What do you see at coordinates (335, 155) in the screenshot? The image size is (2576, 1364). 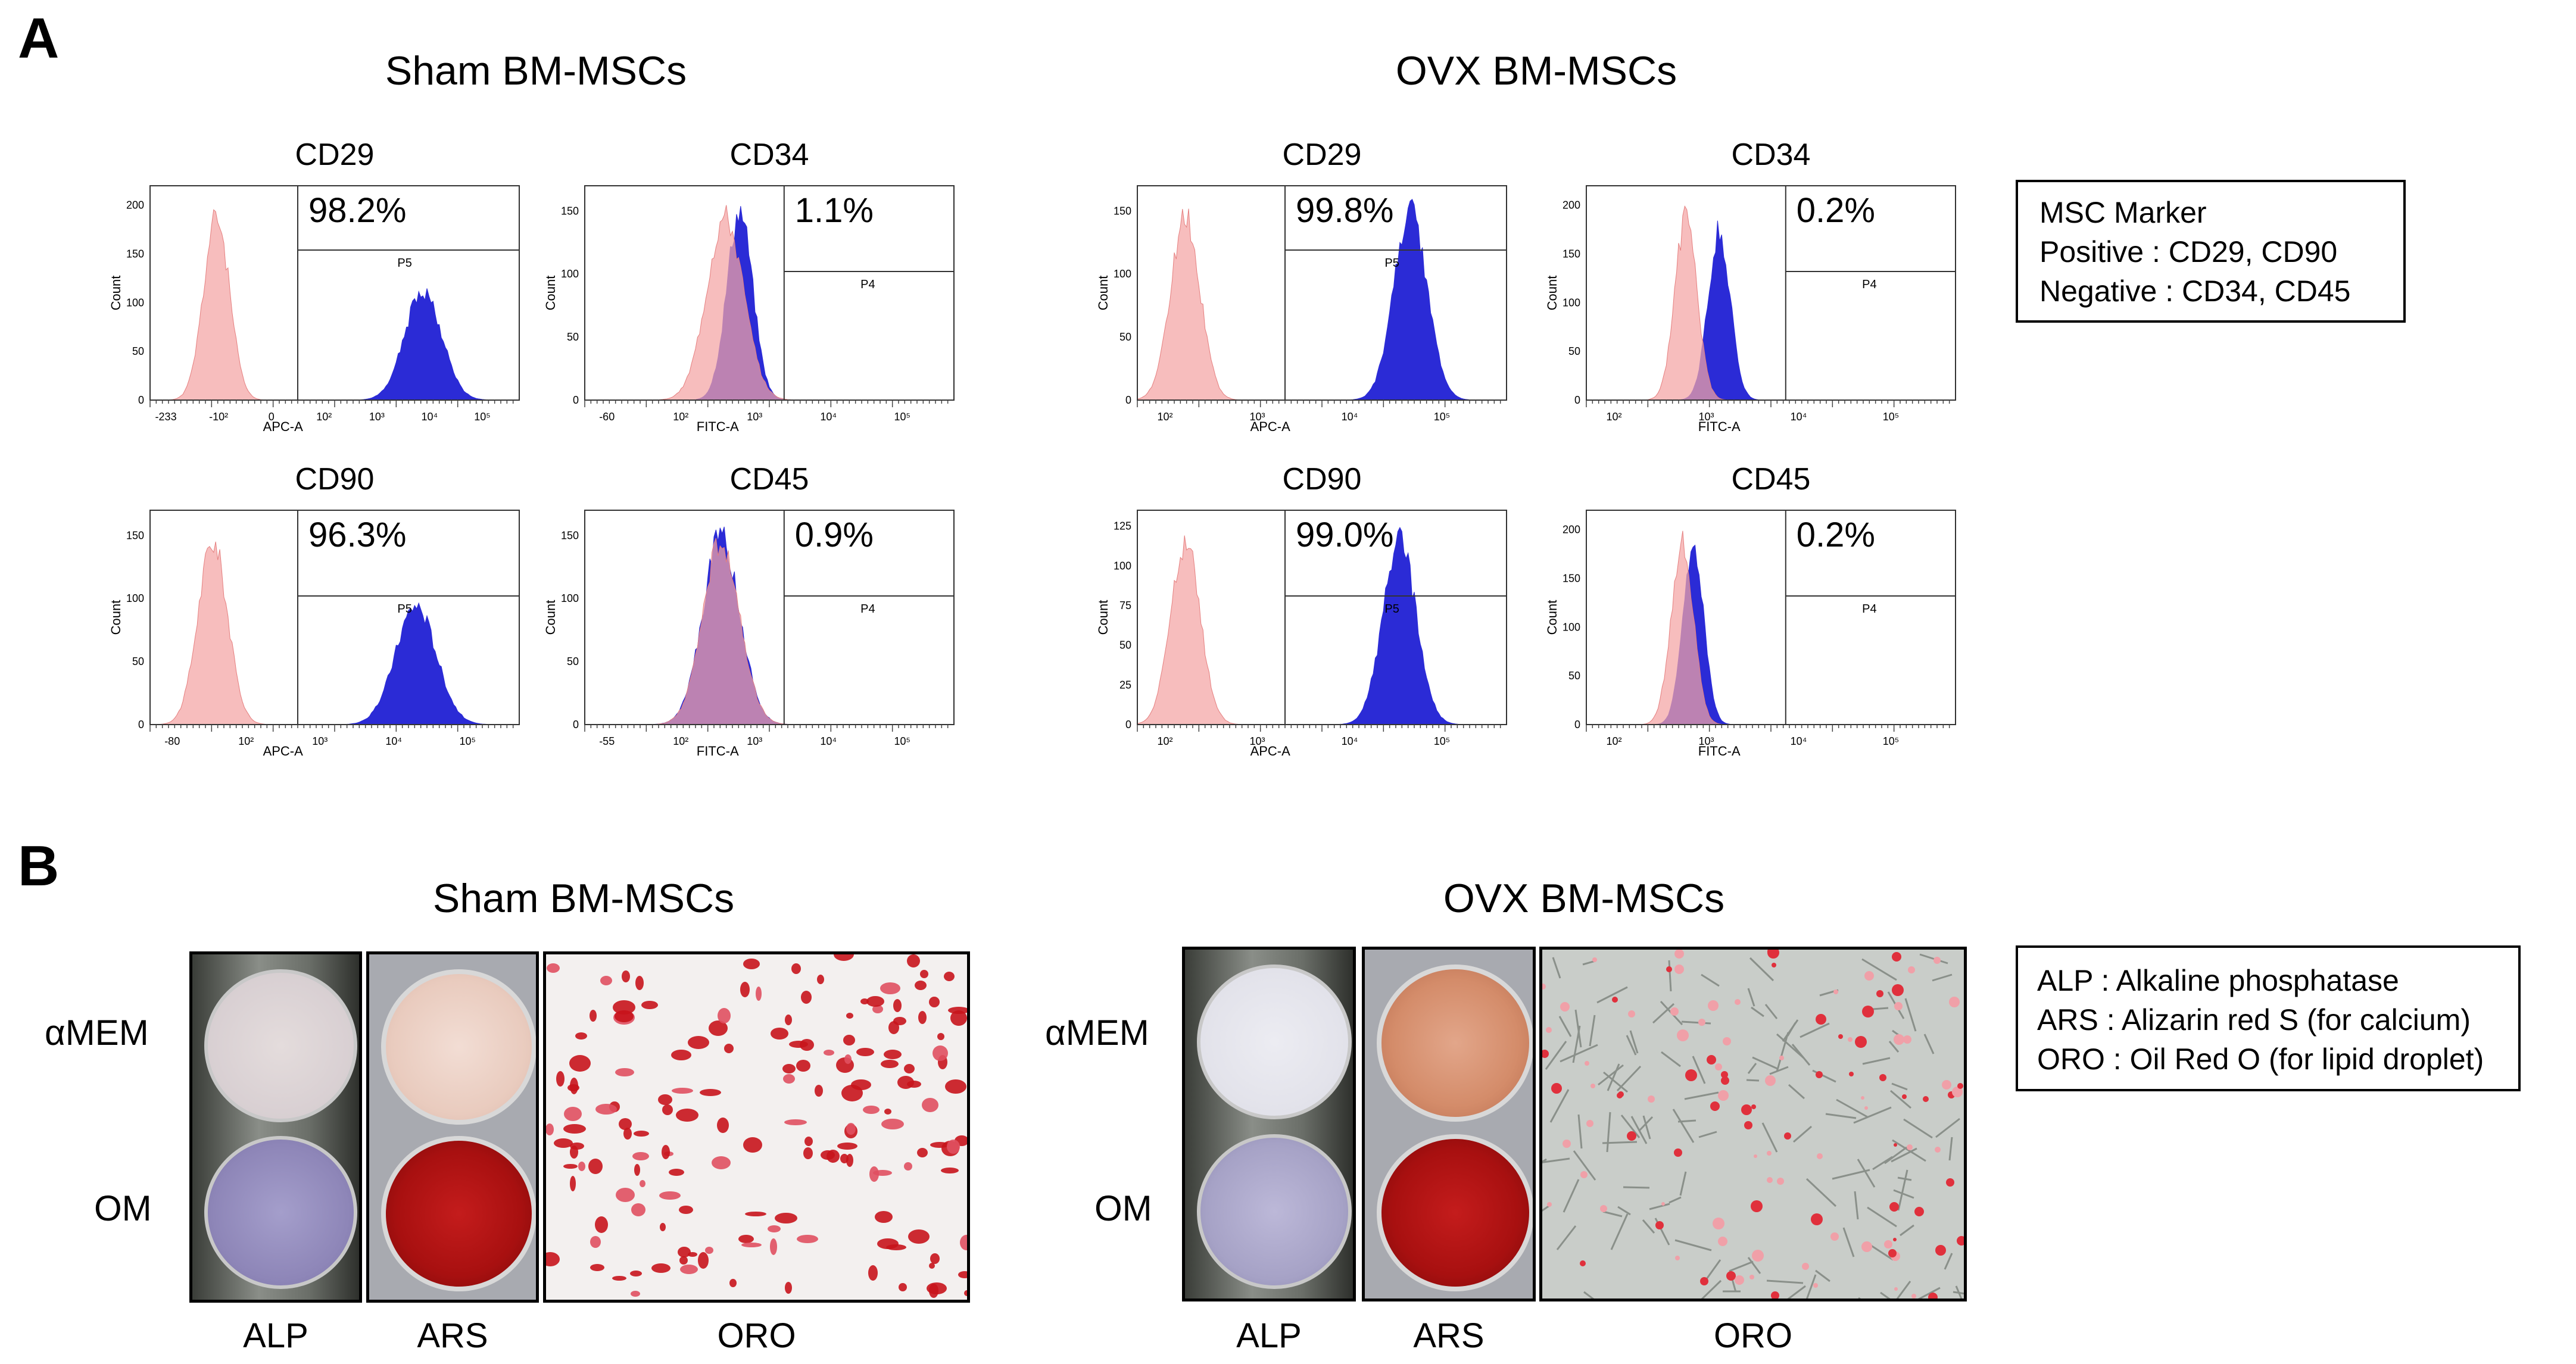 I see `flow-plot-title: CD29` at bounding box center [335, 155].